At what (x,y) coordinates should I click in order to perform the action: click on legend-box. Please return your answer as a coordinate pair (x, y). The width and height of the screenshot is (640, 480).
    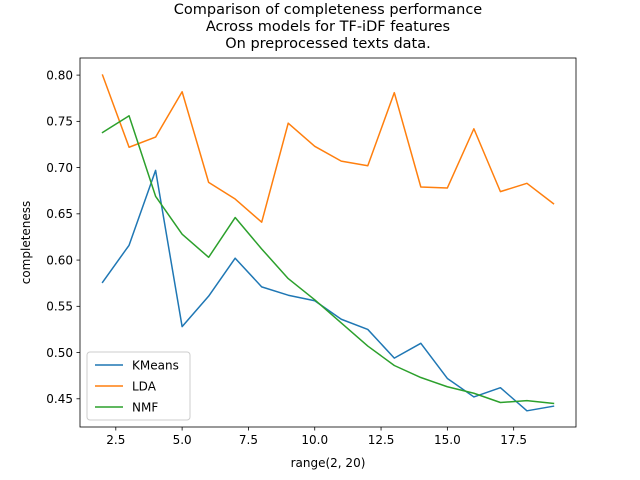
    Looking at the image, I should click on (138, 386).